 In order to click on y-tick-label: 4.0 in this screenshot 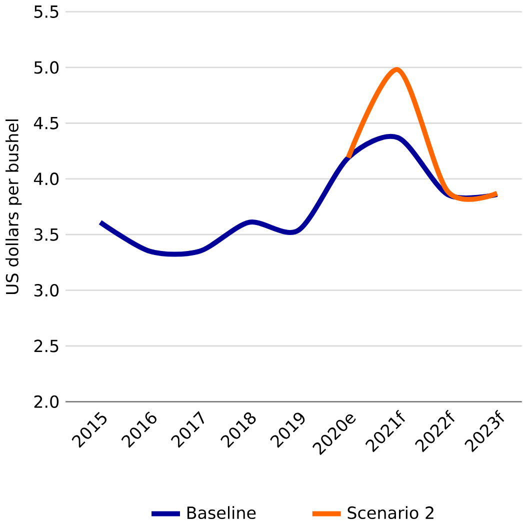, I will do `click(46, 179)`.